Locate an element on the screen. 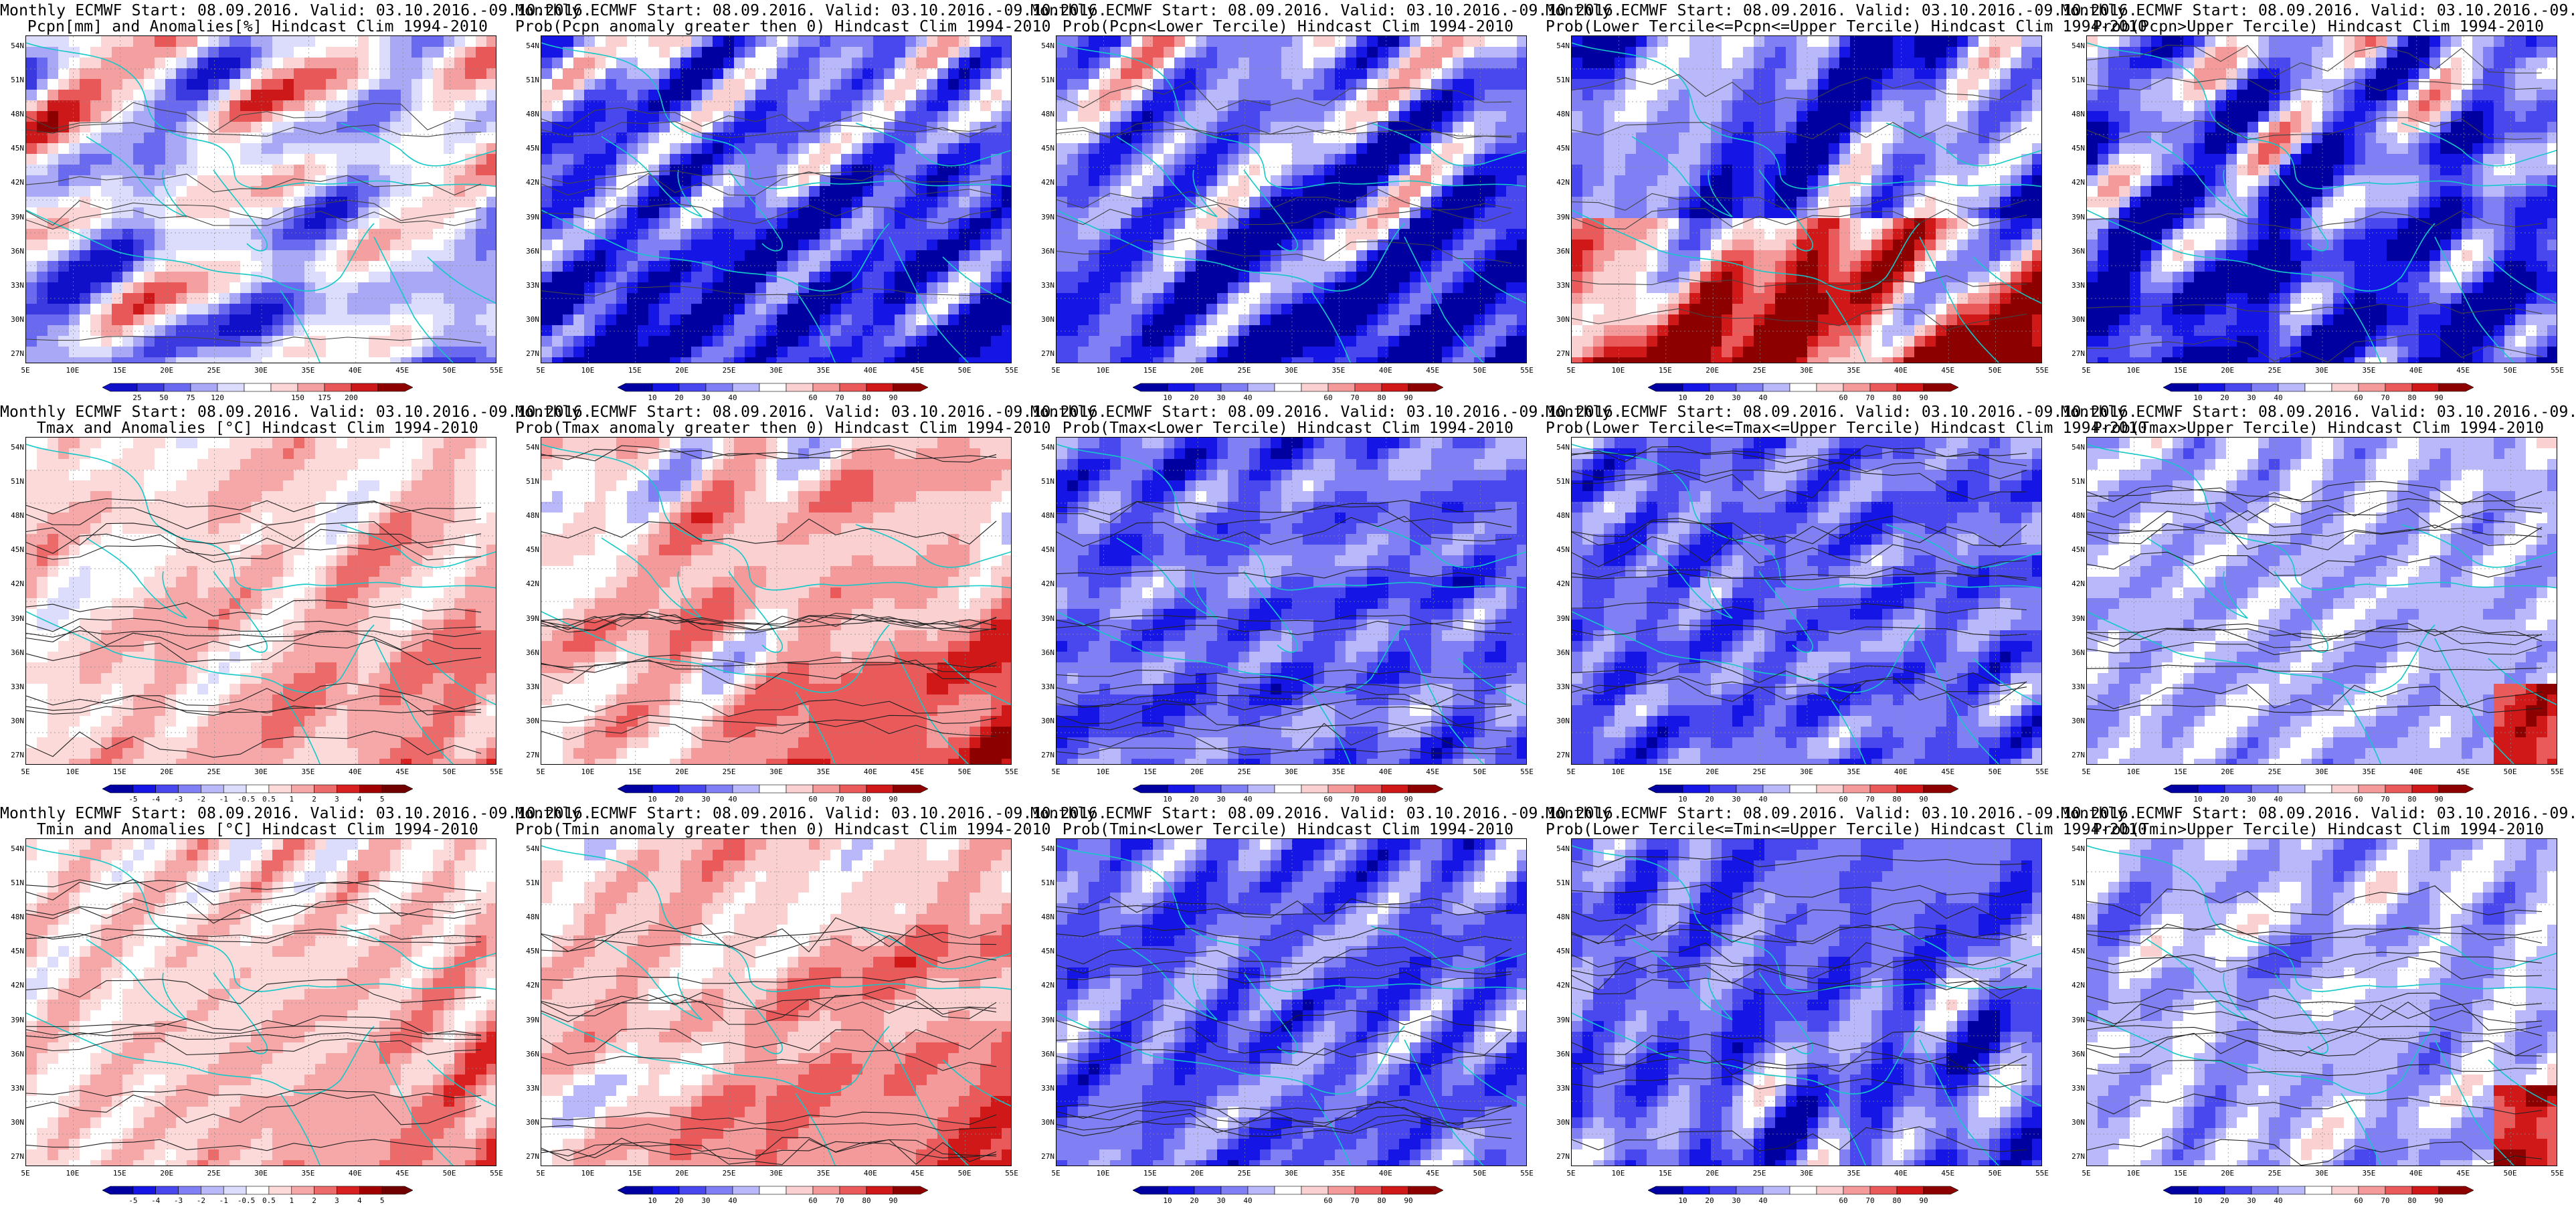 The width and height of the screenshot is (2576, 1205). colorbar-label: 90 is located at coordinates (1923, 1200).